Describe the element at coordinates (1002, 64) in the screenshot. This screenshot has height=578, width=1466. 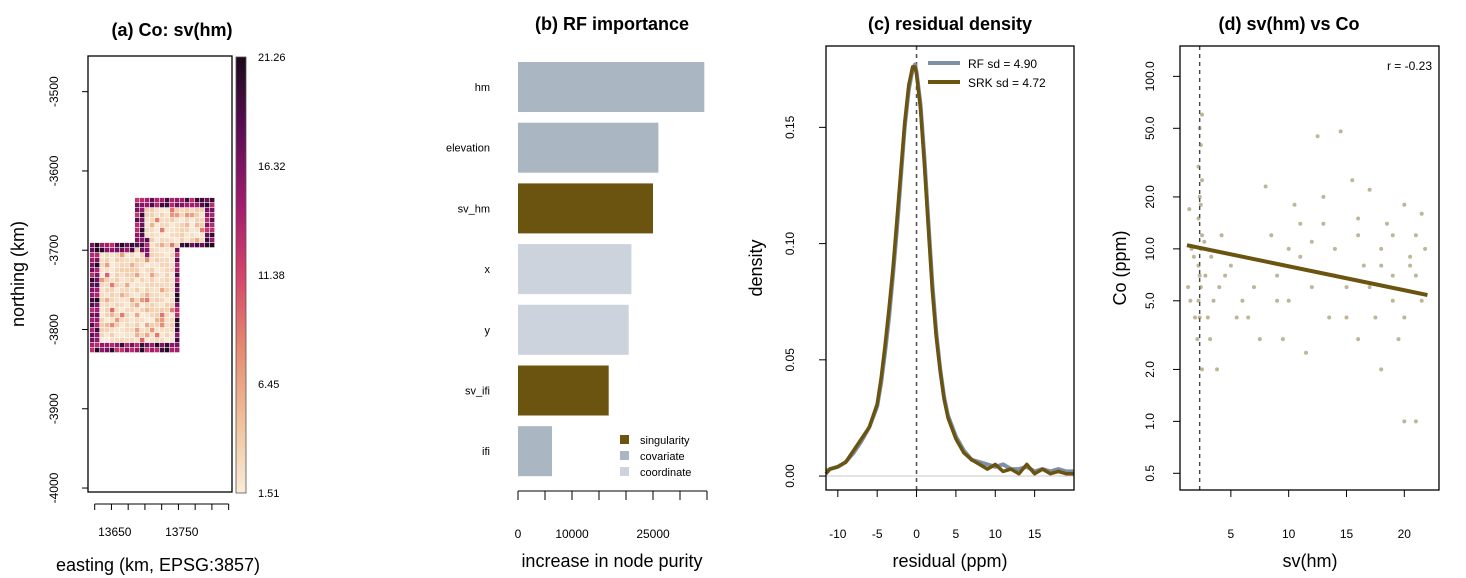
I see `legend-label-0: RF sd = 4.90` at that location.